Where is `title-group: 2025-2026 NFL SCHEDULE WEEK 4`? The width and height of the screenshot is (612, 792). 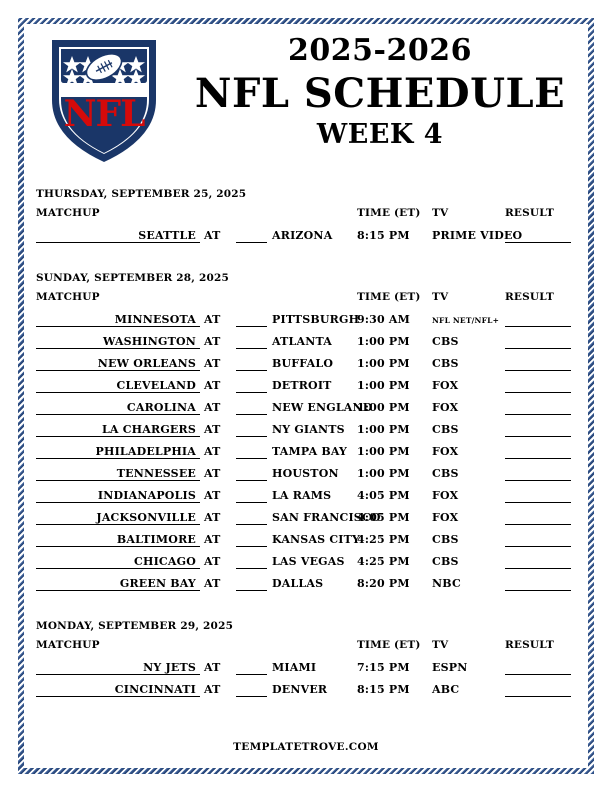
title-group: 2025-2026 NFL SCHEDULE WEEK 4 is located at coordinates (380, 89).